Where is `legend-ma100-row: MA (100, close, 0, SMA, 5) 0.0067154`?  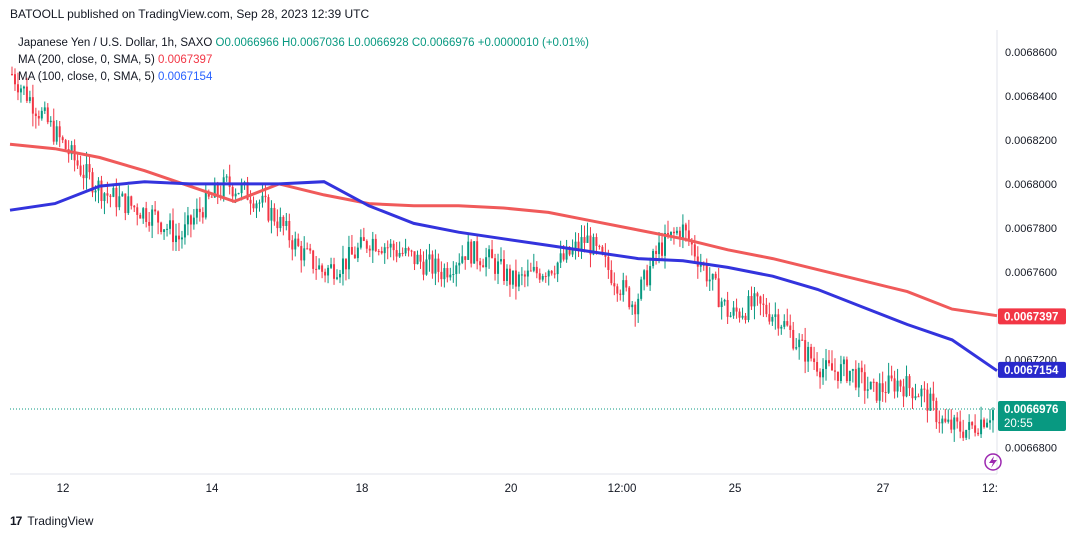
legend-ma100-row: MA (100, close, 0, SMA, 5) 0.0067154 is located at coordinates (303, 77).